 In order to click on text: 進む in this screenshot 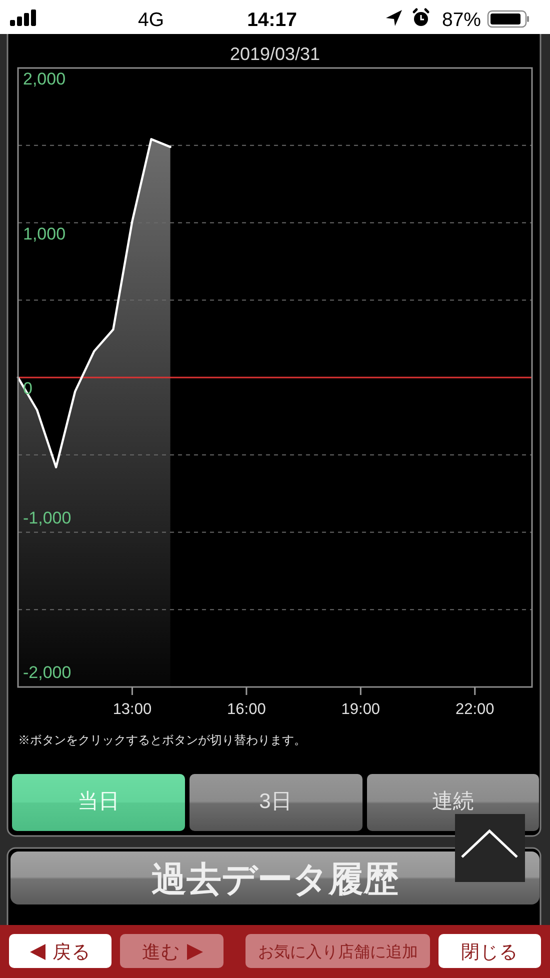, I will do `click(161, 951)`.